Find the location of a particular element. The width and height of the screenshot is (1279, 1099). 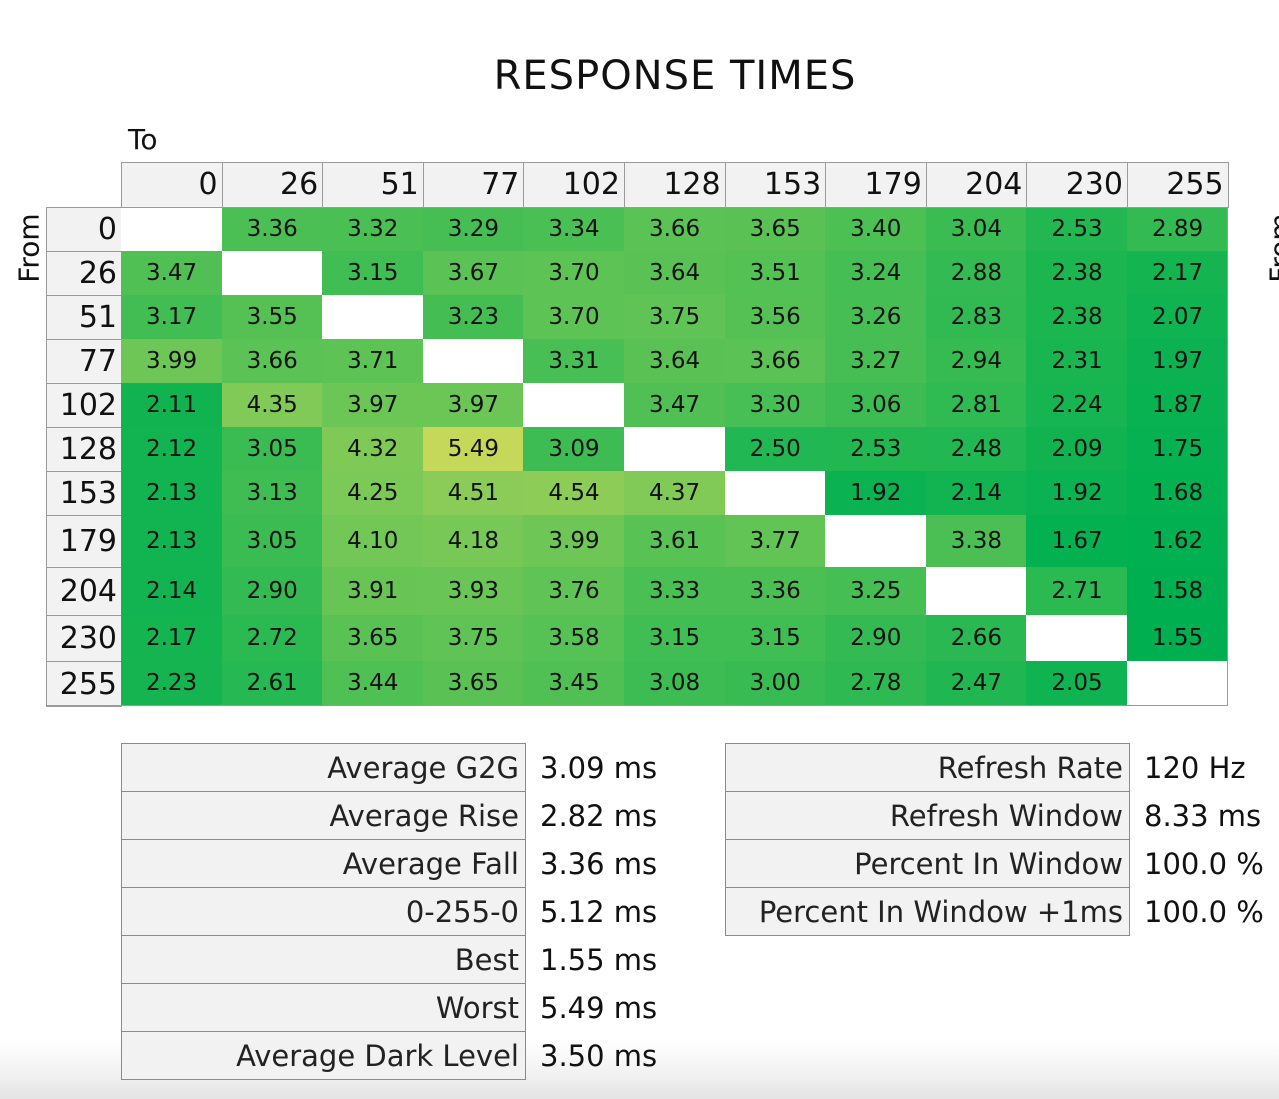

row-header: 255 is located at coordinates (84, 684).